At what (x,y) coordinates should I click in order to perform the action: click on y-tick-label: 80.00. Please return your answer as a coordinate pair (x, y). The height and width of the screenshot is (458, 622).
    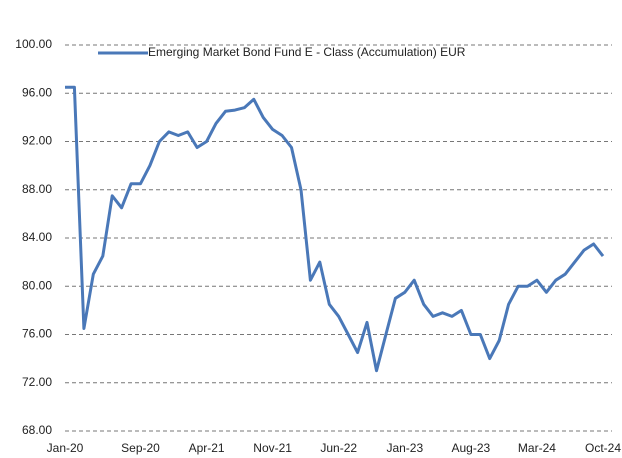
    Looking at the image, I should click on (37, 285).